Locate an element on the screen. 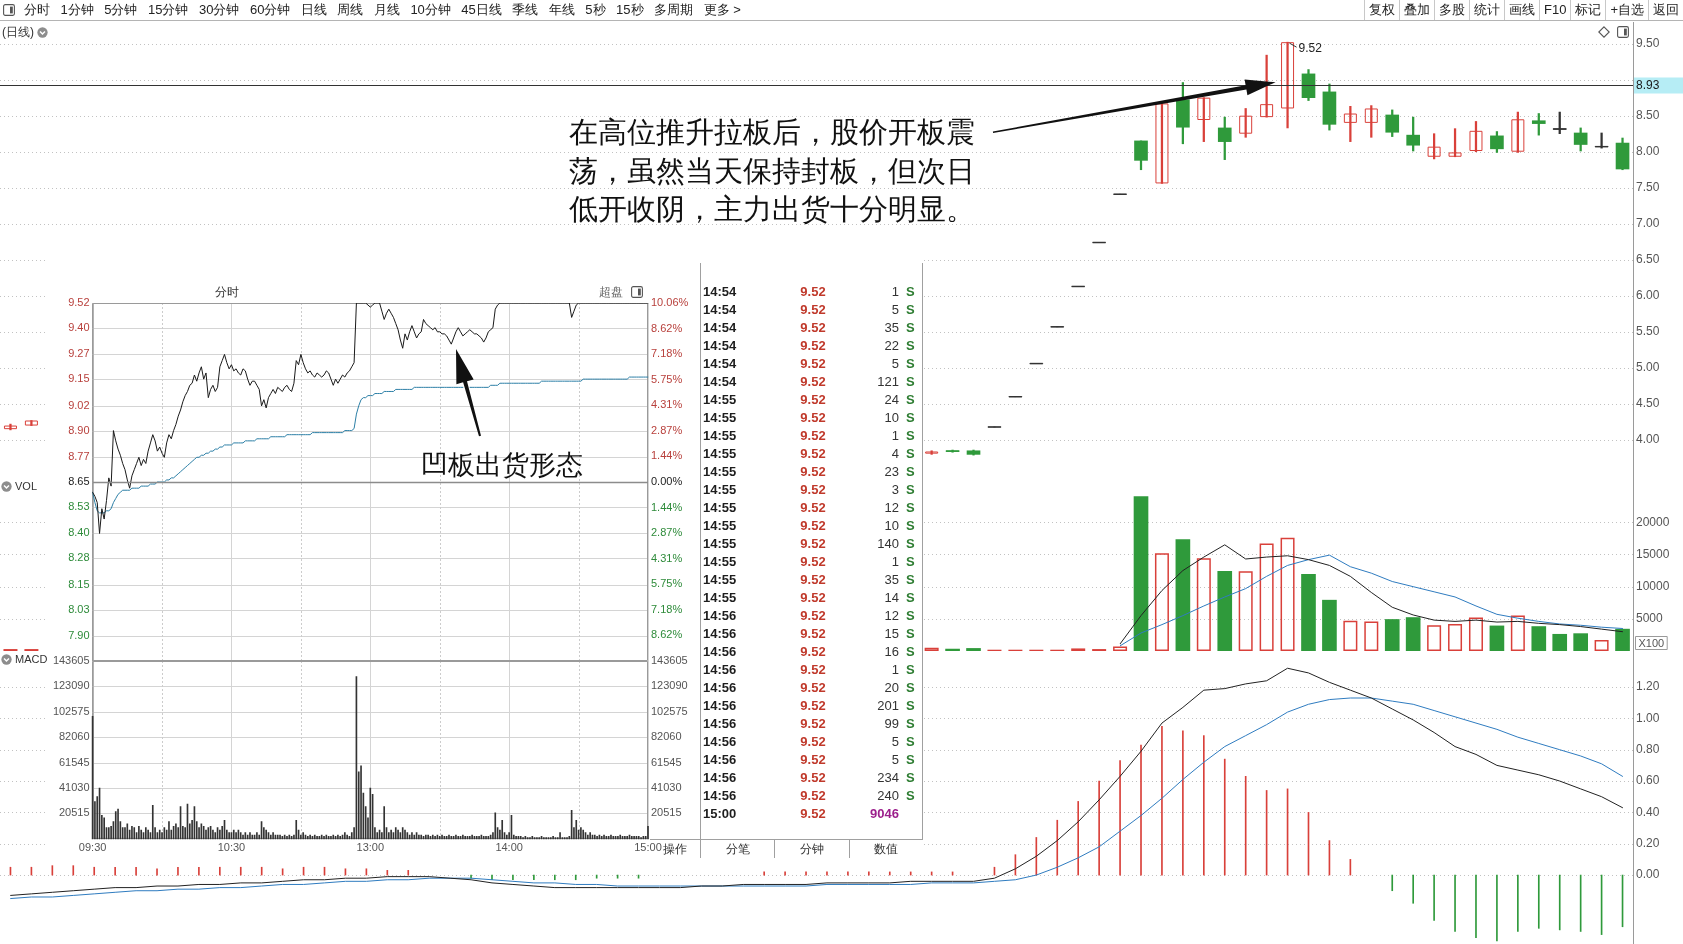 The height and width of the screenshot is (944, 1683). y-tick-label: 8.00 is located at coordinates (1648, 151).